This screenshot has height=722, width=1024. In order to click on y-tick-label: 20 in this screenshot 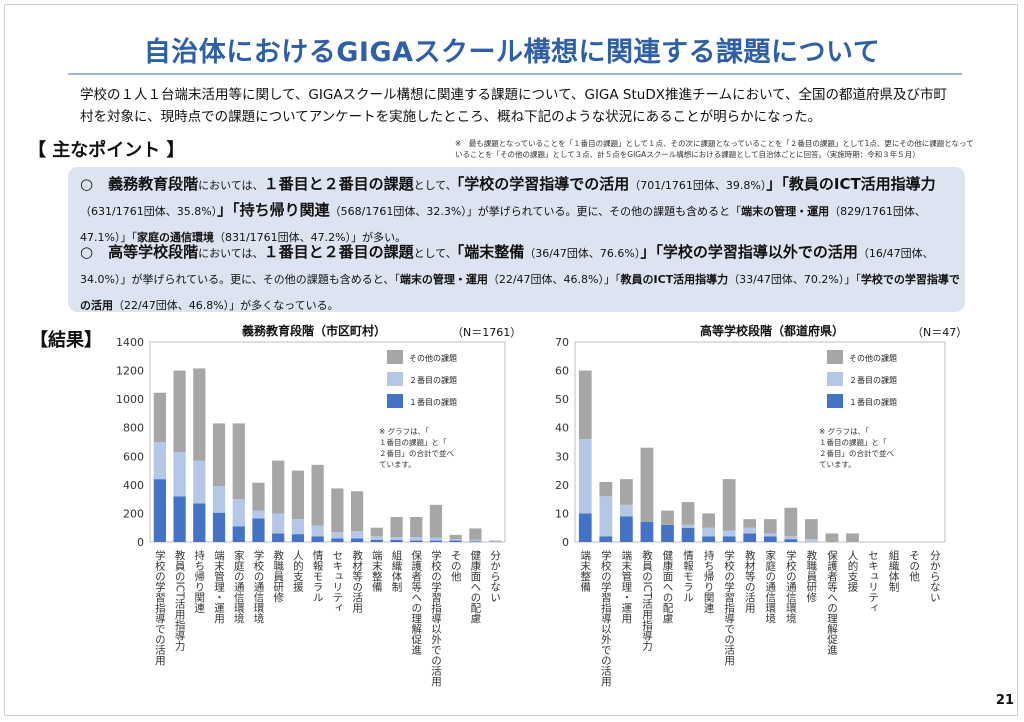, I will do `click(562, 485)`.